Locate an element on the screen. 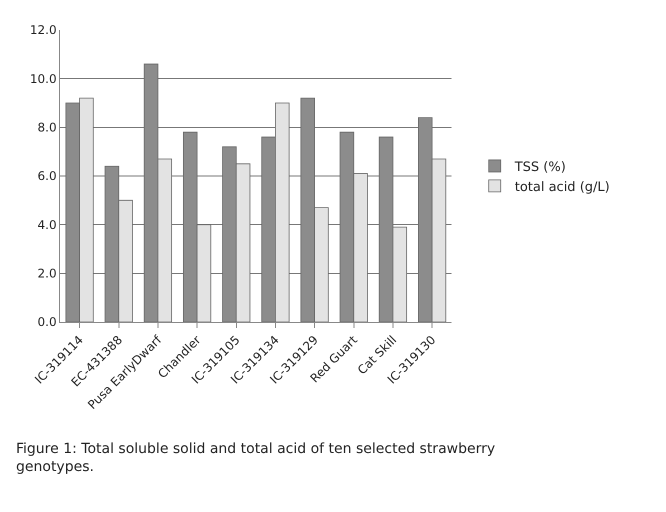  caption: Figure 1: Total soluble solid and total acid of ten selected strawberry genotypes. is located at coordinates (256, 458).